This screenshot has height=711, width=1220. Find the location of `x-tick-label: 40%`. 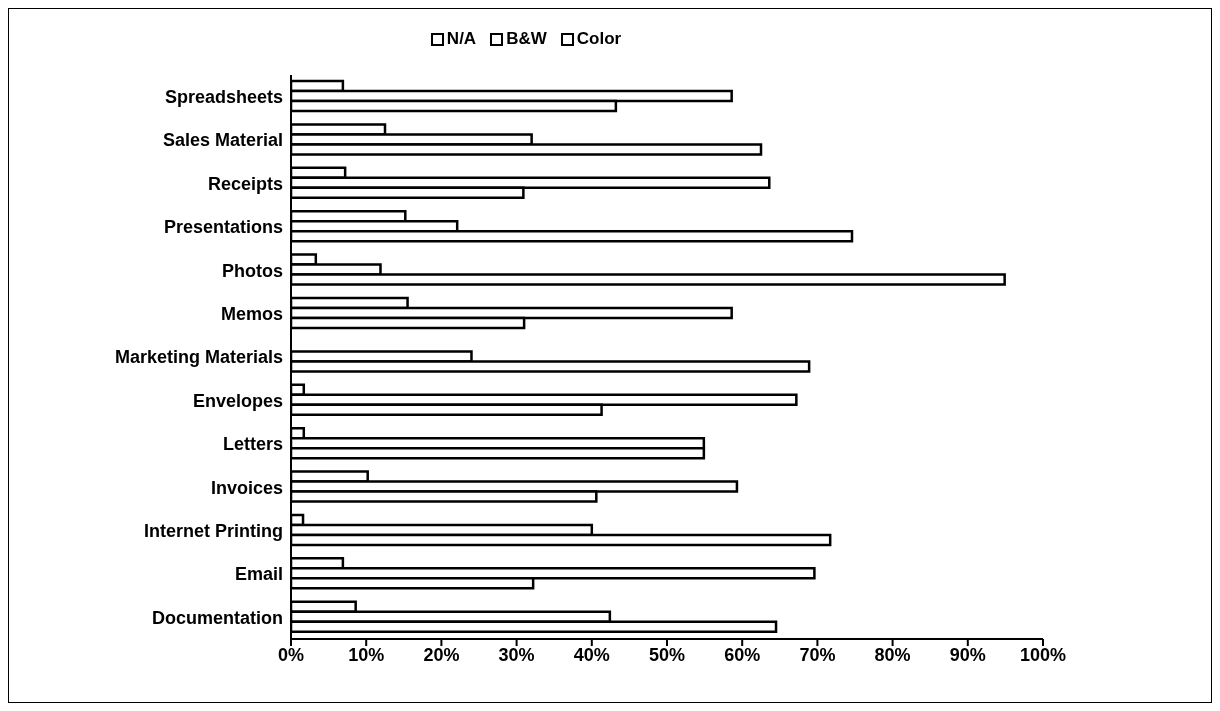

x-tick-label: 40% is located at coordinates (591, 654).